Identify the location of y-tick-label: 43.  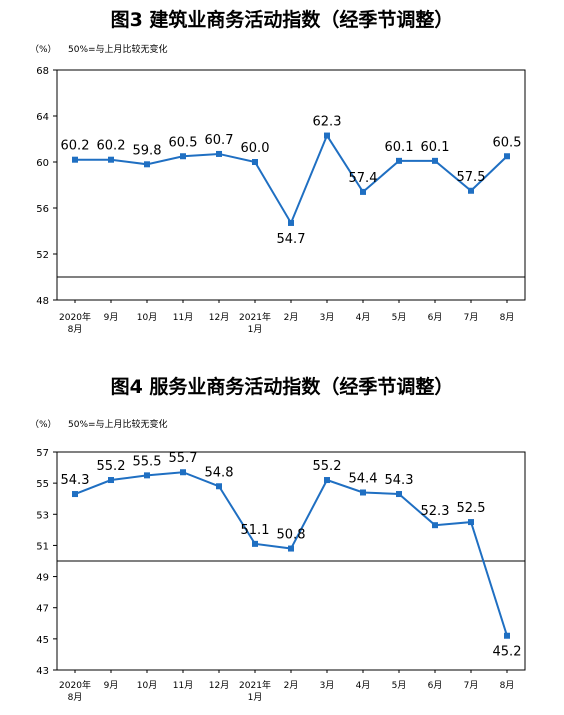
(42, 671).